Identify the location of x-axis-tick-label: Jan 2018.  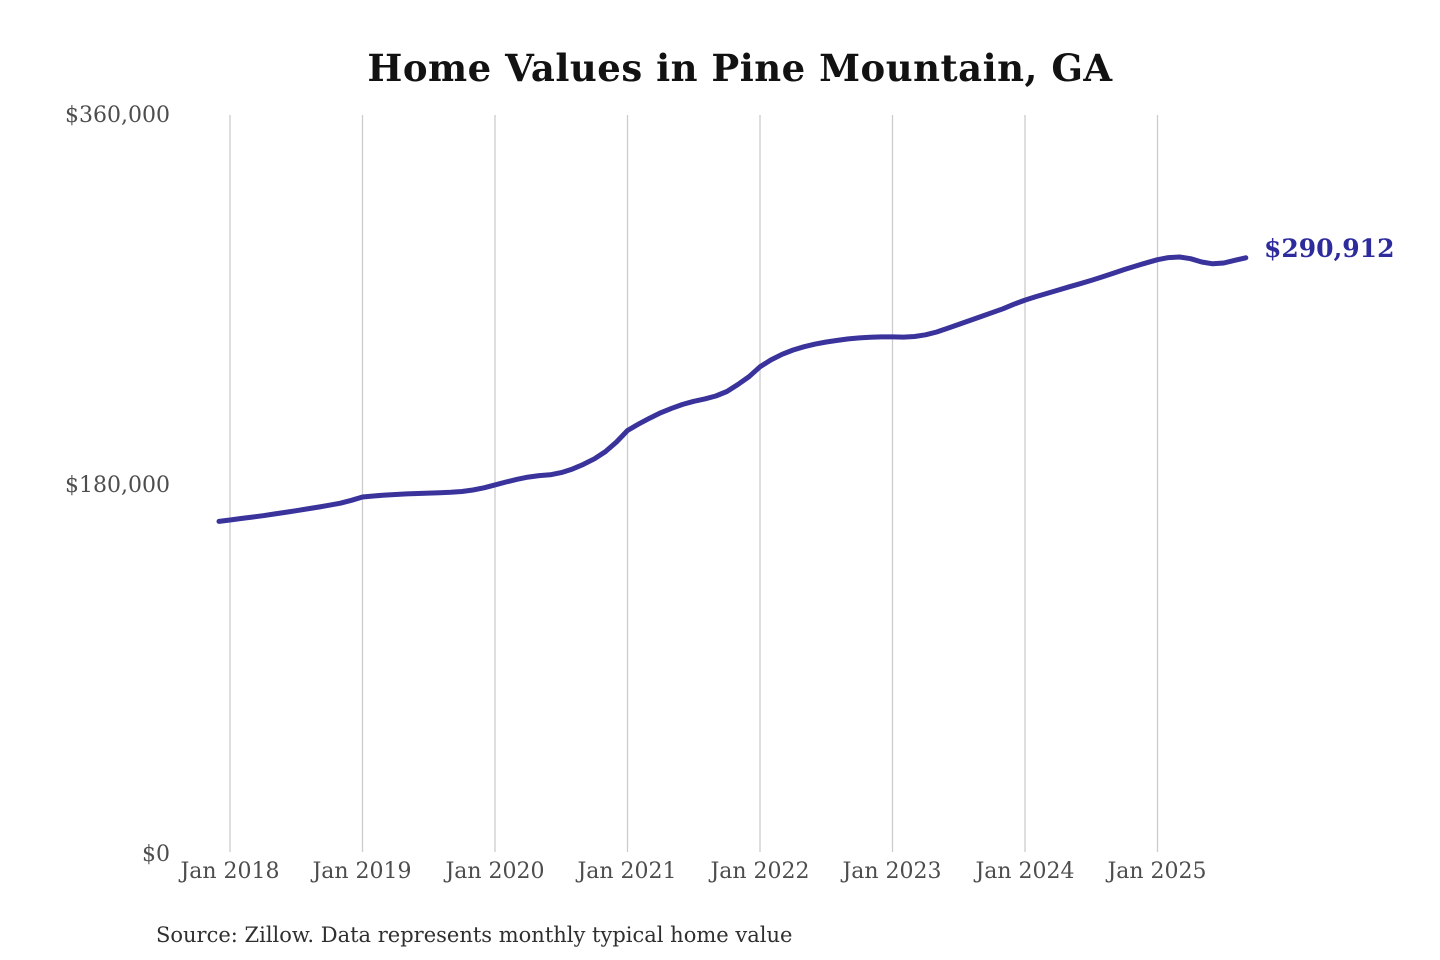
(230, 871).